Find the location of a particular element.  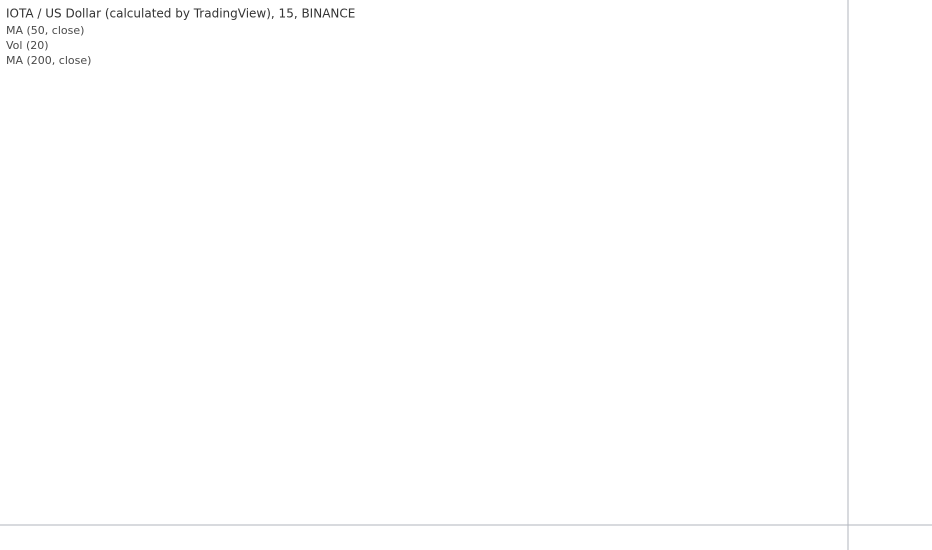

indicator-label: MA (200, close) is located at coordinates (48, 60).